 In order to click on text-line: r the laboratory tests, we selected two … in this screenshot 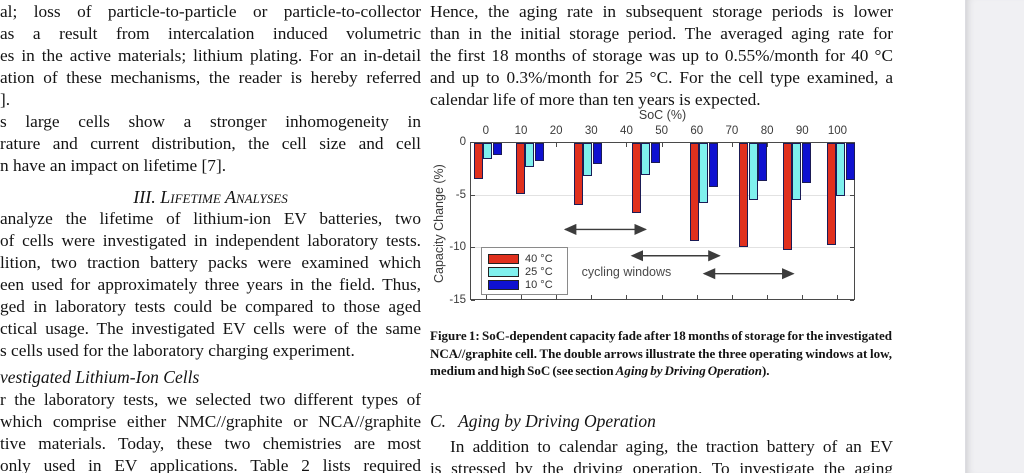, I will do `click(210, 399)`.